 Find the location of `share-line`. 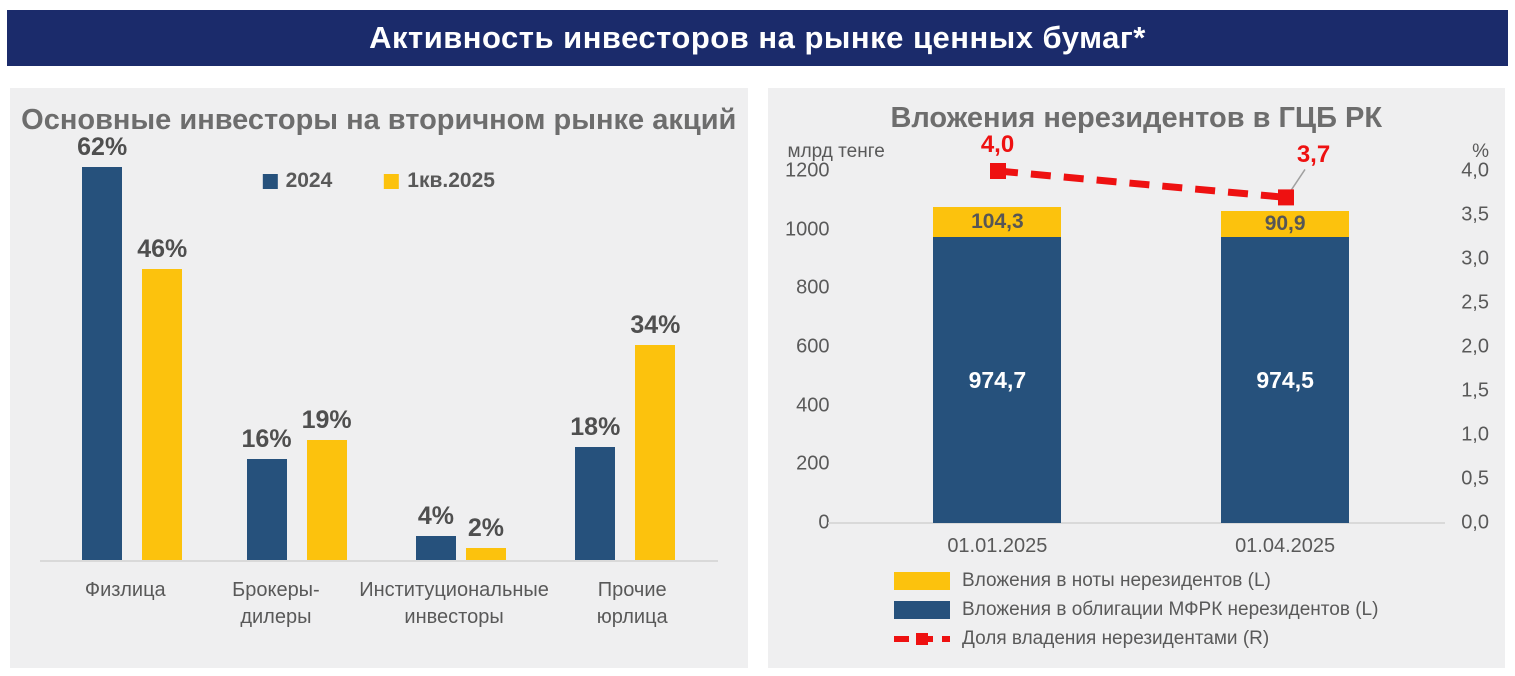

share-line is located at coordinates (1147, 184).